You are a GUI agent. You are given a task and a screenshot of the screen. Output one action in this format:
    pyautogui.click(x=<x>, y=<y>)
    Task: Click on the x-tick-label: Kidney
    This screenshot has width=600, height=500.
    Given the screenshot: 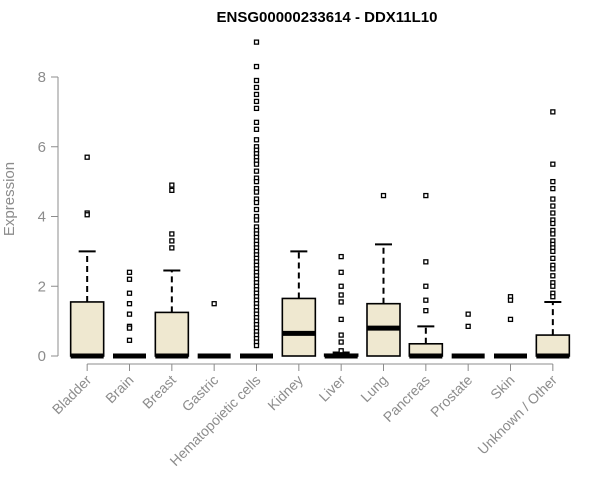 What is the action you would take?
    pyautogui.click(x=285, y=393)
    